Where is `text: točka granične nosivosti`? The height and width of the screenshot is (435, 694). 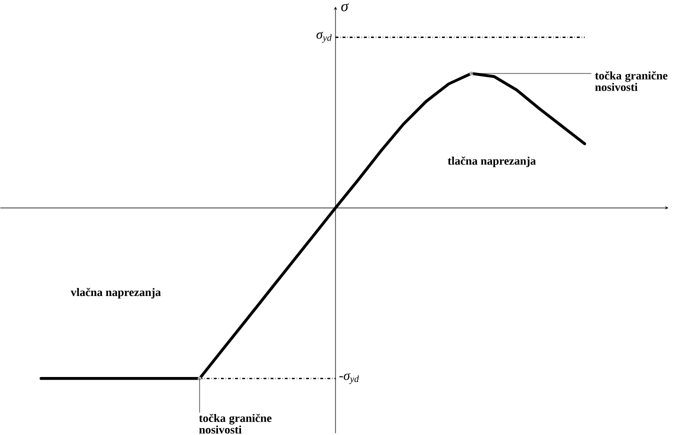 text: točka granične nosivosti is located at coordinates (235, 424).